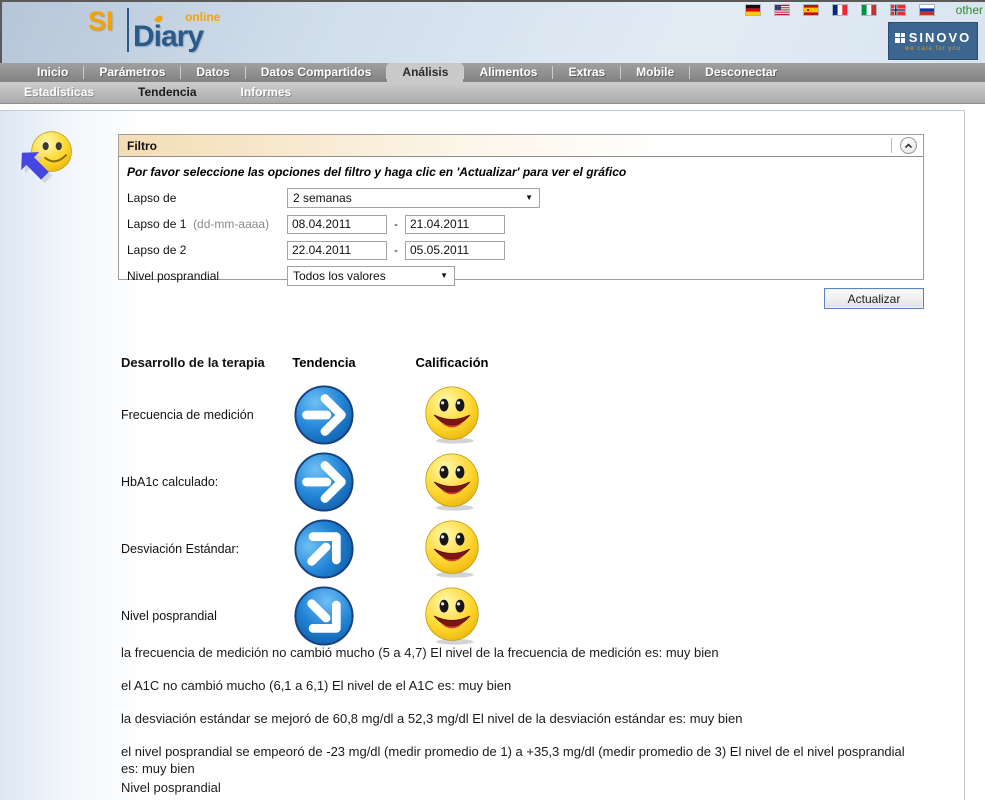  Describe the element at coordinates (898, 10) in the screenshot. I see `flag-norway-icon` at that location.